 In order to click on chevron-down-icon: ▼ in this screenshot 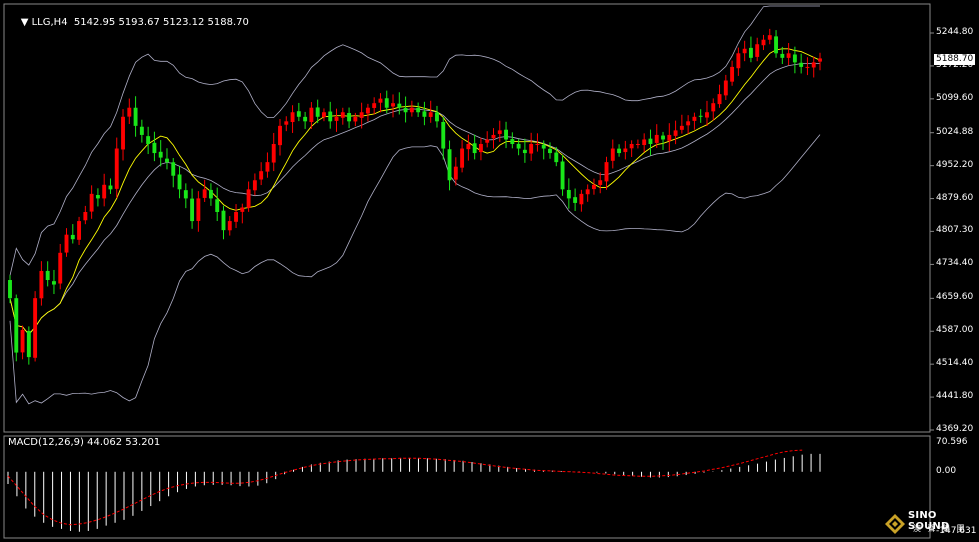, I will do `click(24, 22)`.